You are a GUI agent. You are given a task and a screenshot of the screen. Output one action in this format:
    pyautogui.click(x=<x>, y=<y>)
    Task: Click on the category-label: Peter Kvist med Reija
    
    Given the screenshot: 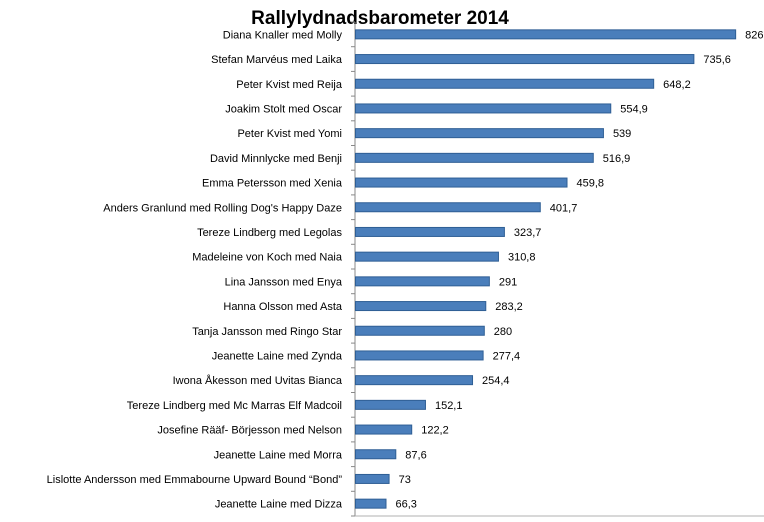 What is the action you would take?
    pyautogui.click(x=289, y=85)
    